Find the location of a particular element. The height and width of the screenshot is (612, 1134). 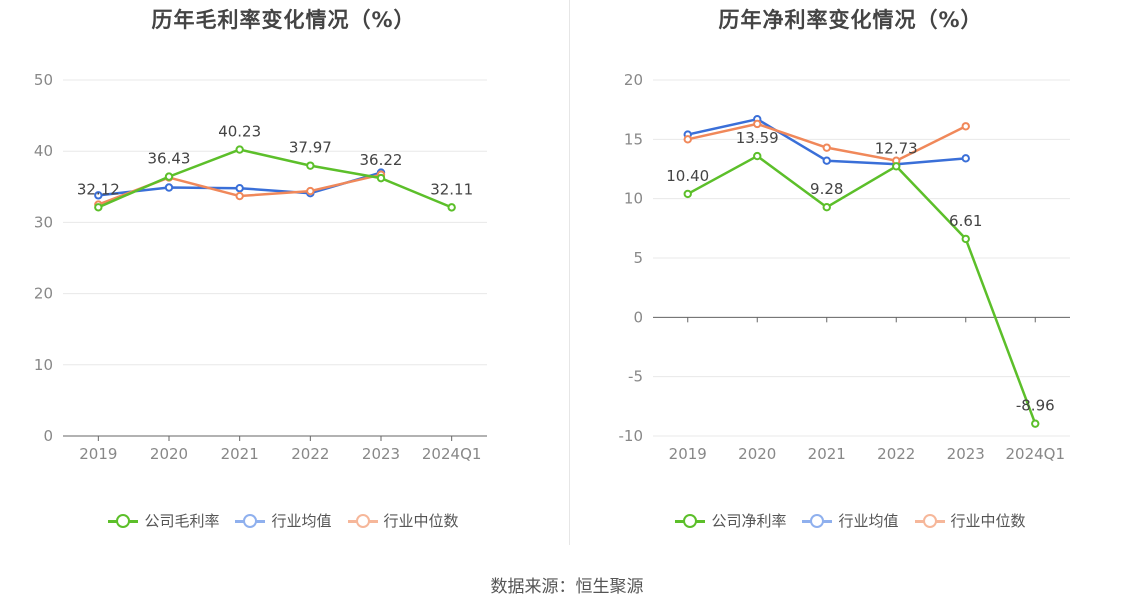

data-label: 12.73 is located at coordinates (896, 148).